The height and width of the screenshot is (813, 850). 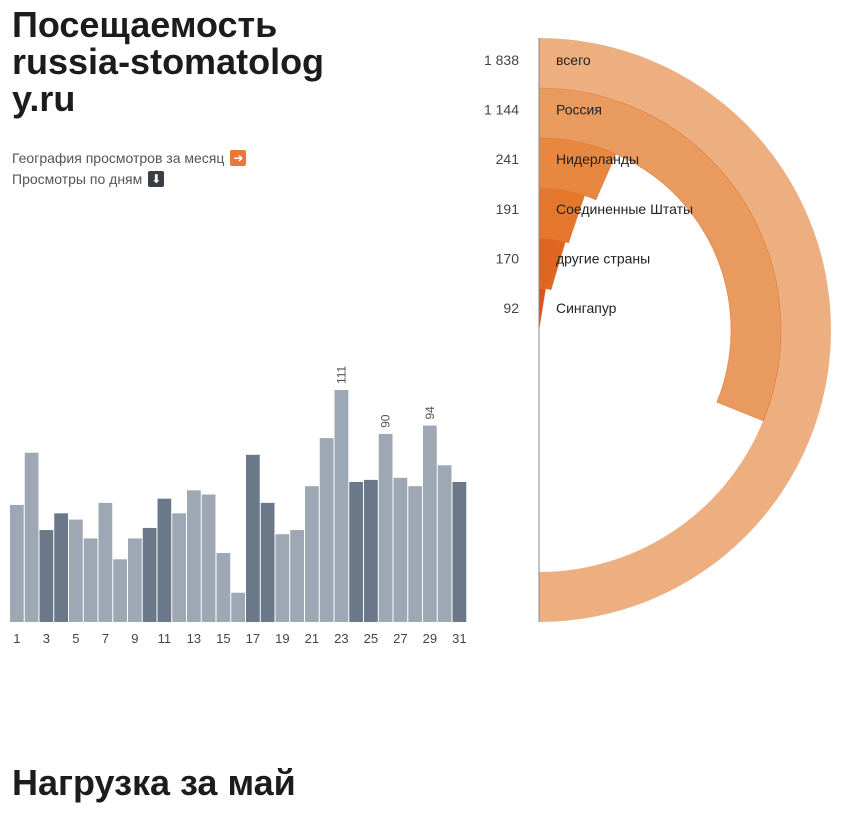 I want to click on geography-link: География просмотров за месяц ➜, so click(x=129, y=157).